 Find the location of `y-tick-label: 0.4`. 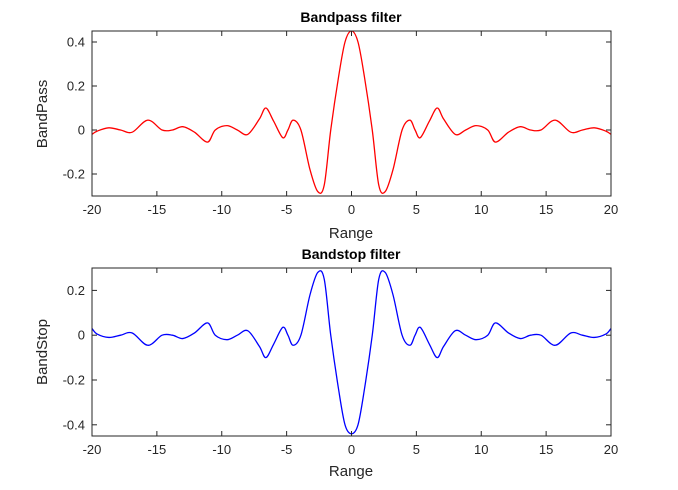

y-tick-label: 0.4 is located at coordinates (76, 42).